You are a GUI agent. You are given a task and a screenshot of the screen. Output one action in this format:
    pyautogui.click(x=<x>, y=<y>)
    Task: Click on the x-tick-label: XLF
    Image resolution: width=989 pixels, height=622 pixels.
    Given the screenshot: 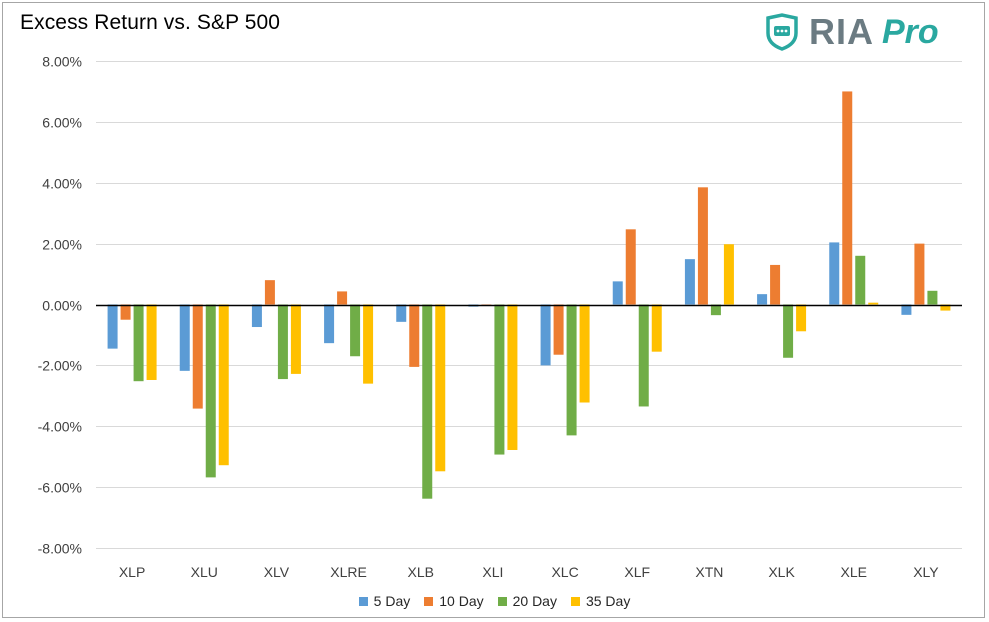 What is the action you would take?
    pyautogui.click(x=637, y=572)
    